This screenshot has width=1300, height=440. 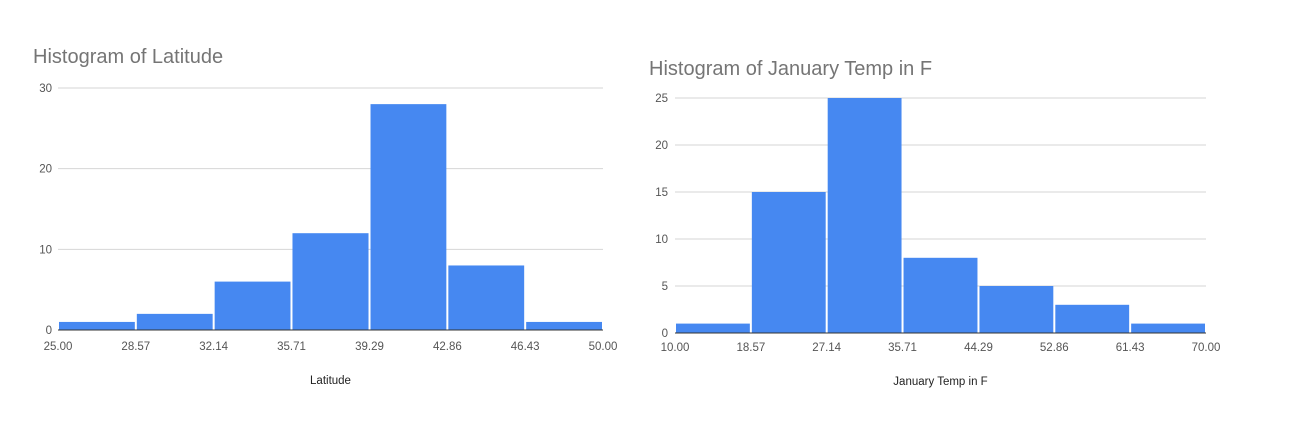 What do you see at coordinates (58, 347) in the screenshot?
I see `x-tick-label: 25.00` at bounding box center [58, 347].